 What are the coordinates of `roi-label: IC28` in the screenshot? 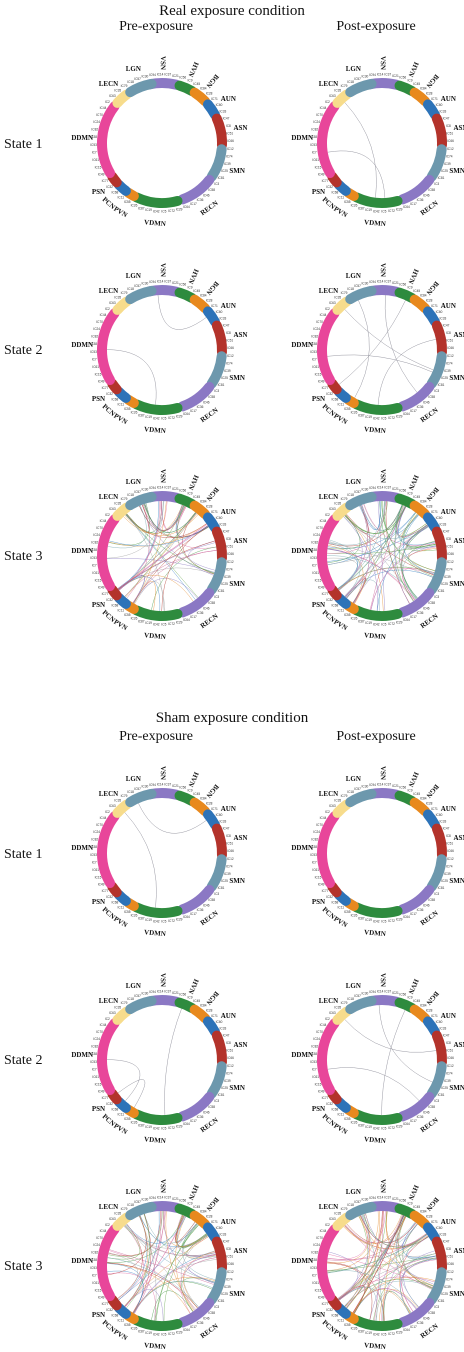 It's located at (209, 300).